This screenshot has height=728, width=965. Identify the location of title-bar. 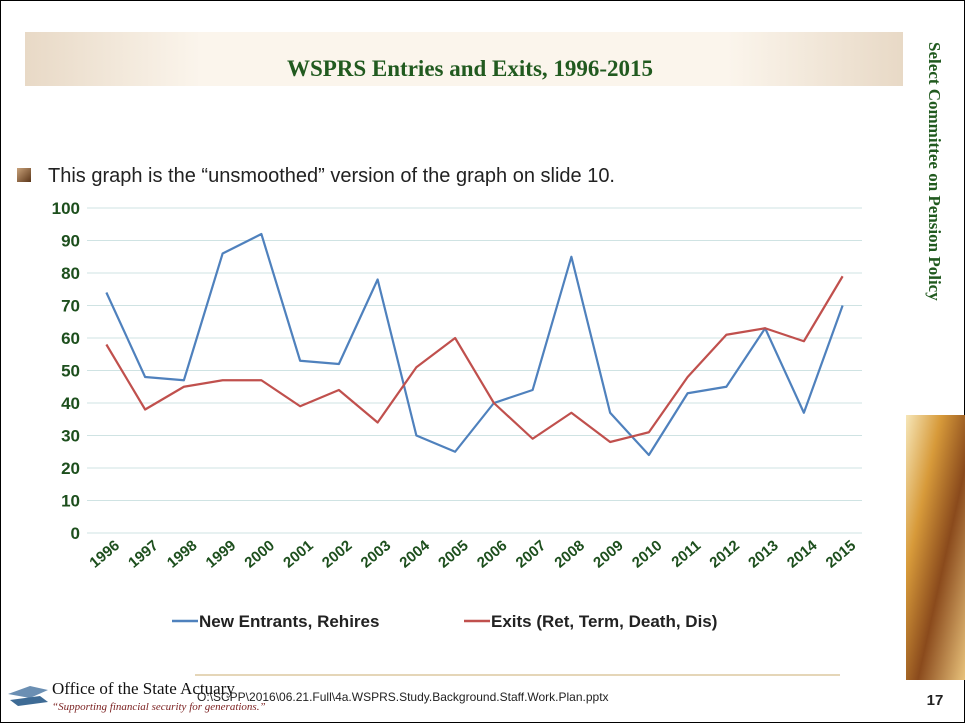
(464, 59).